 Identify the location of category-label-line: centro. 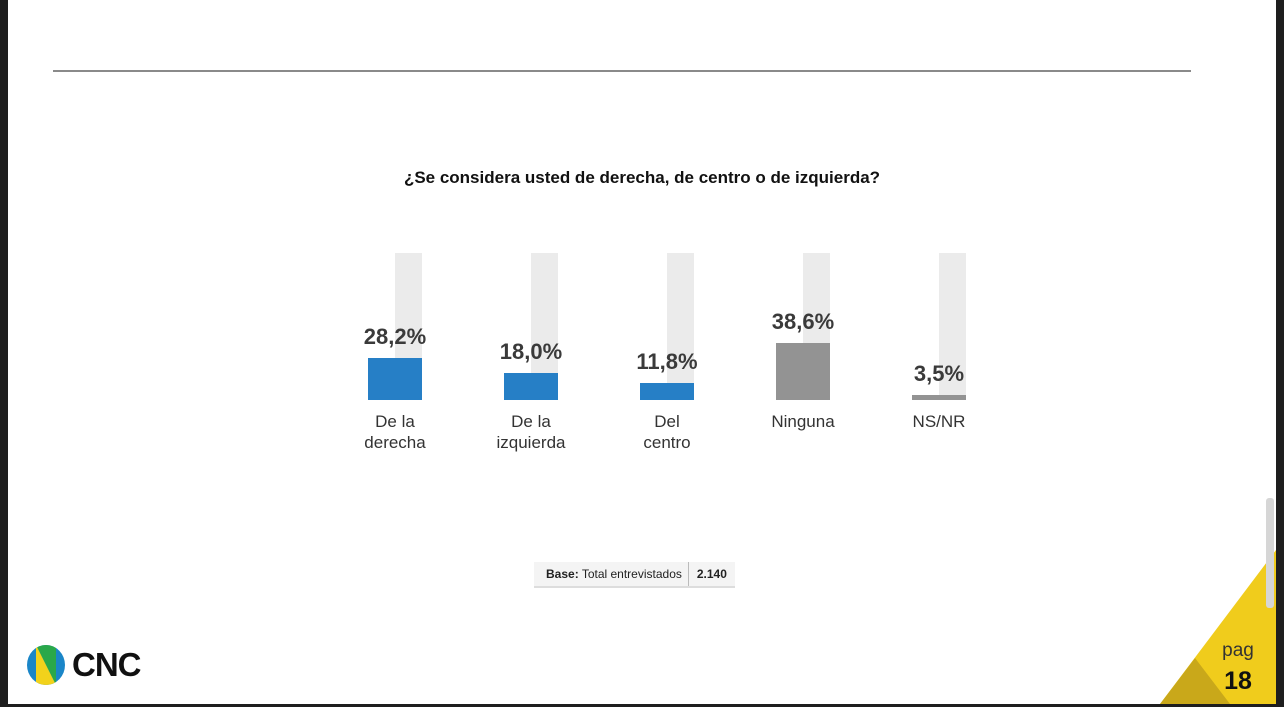
(667, 442).